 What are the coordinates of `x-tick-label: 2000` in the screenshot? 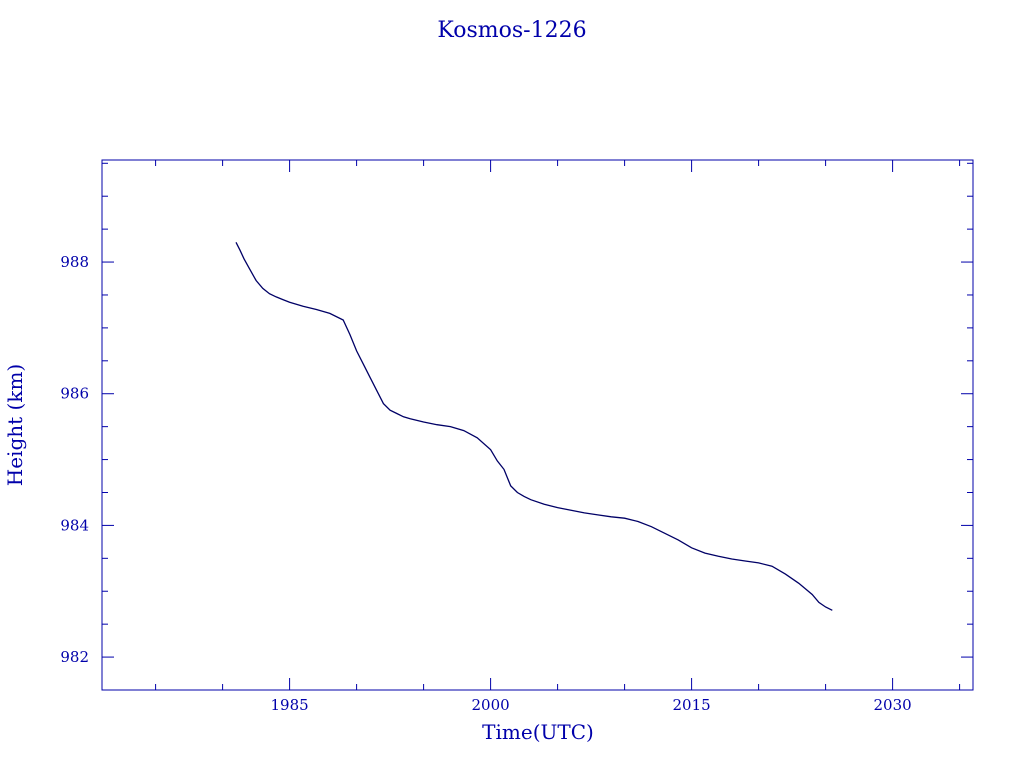 It's located at (491, 705).